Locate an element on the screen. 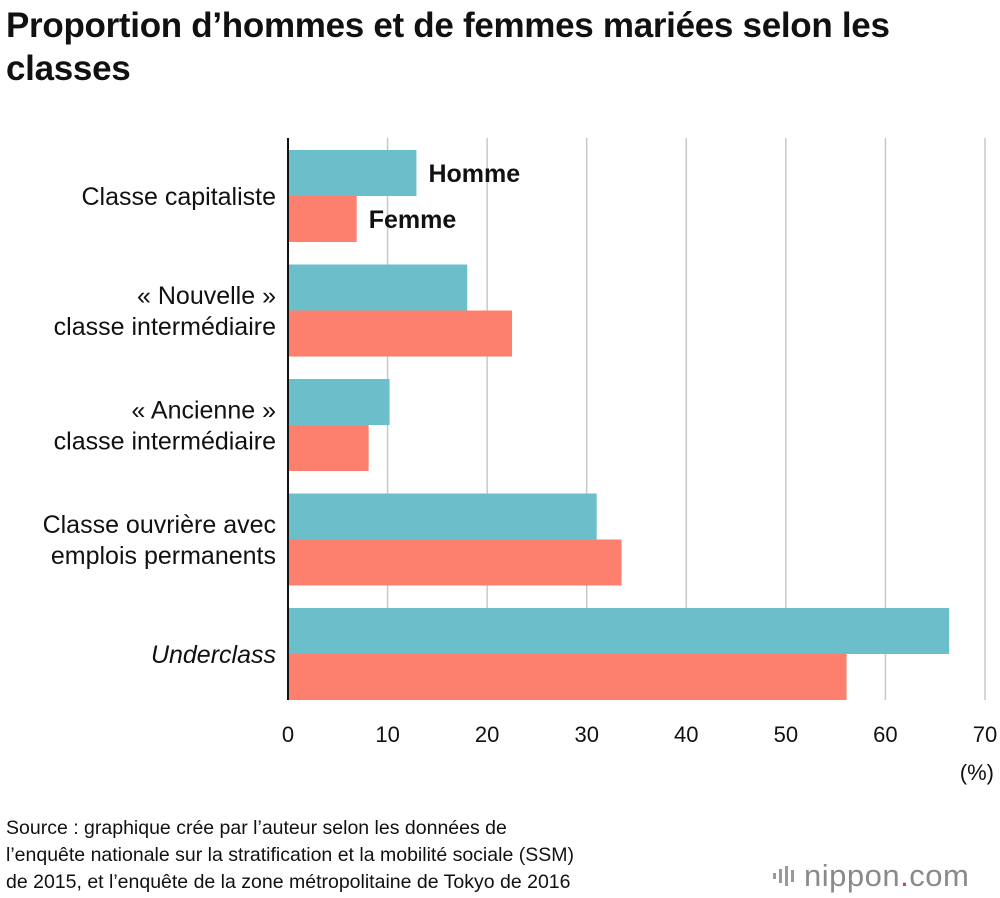 This screenshot has height=898, width=1000. category-label: Classe ouvrière avec is located at coordinates (159, 525).